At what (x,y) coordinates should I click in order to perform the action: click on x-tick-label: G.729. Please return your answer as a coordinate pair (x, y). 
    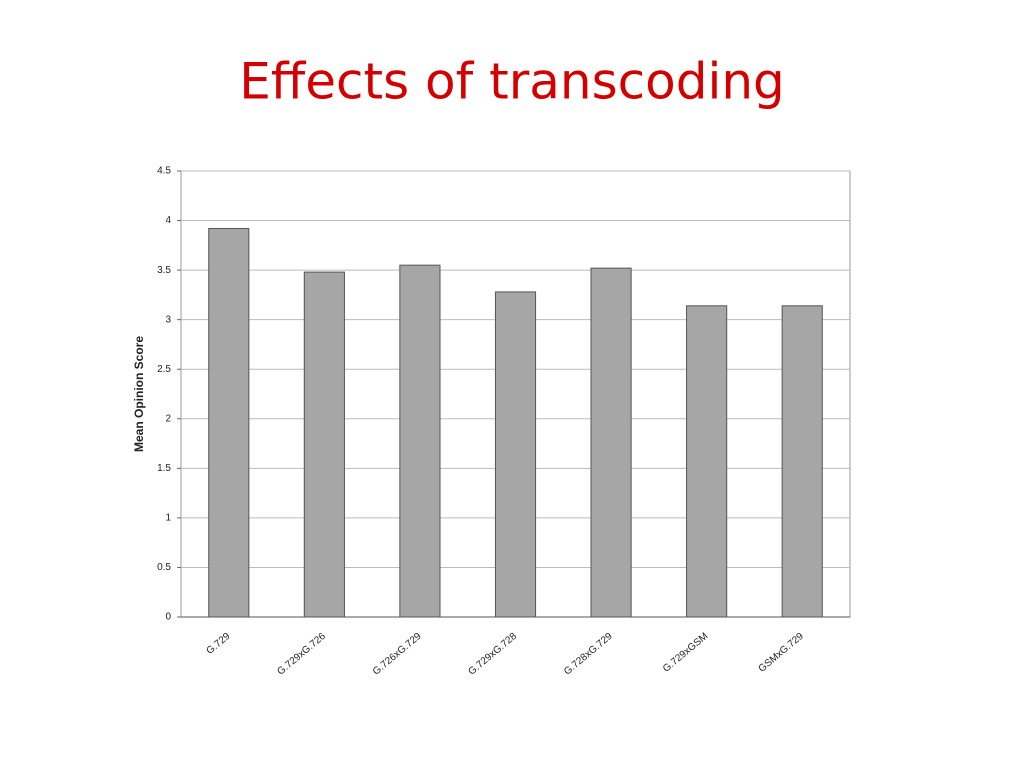
    Looking at the image, I should click on (218, 644).